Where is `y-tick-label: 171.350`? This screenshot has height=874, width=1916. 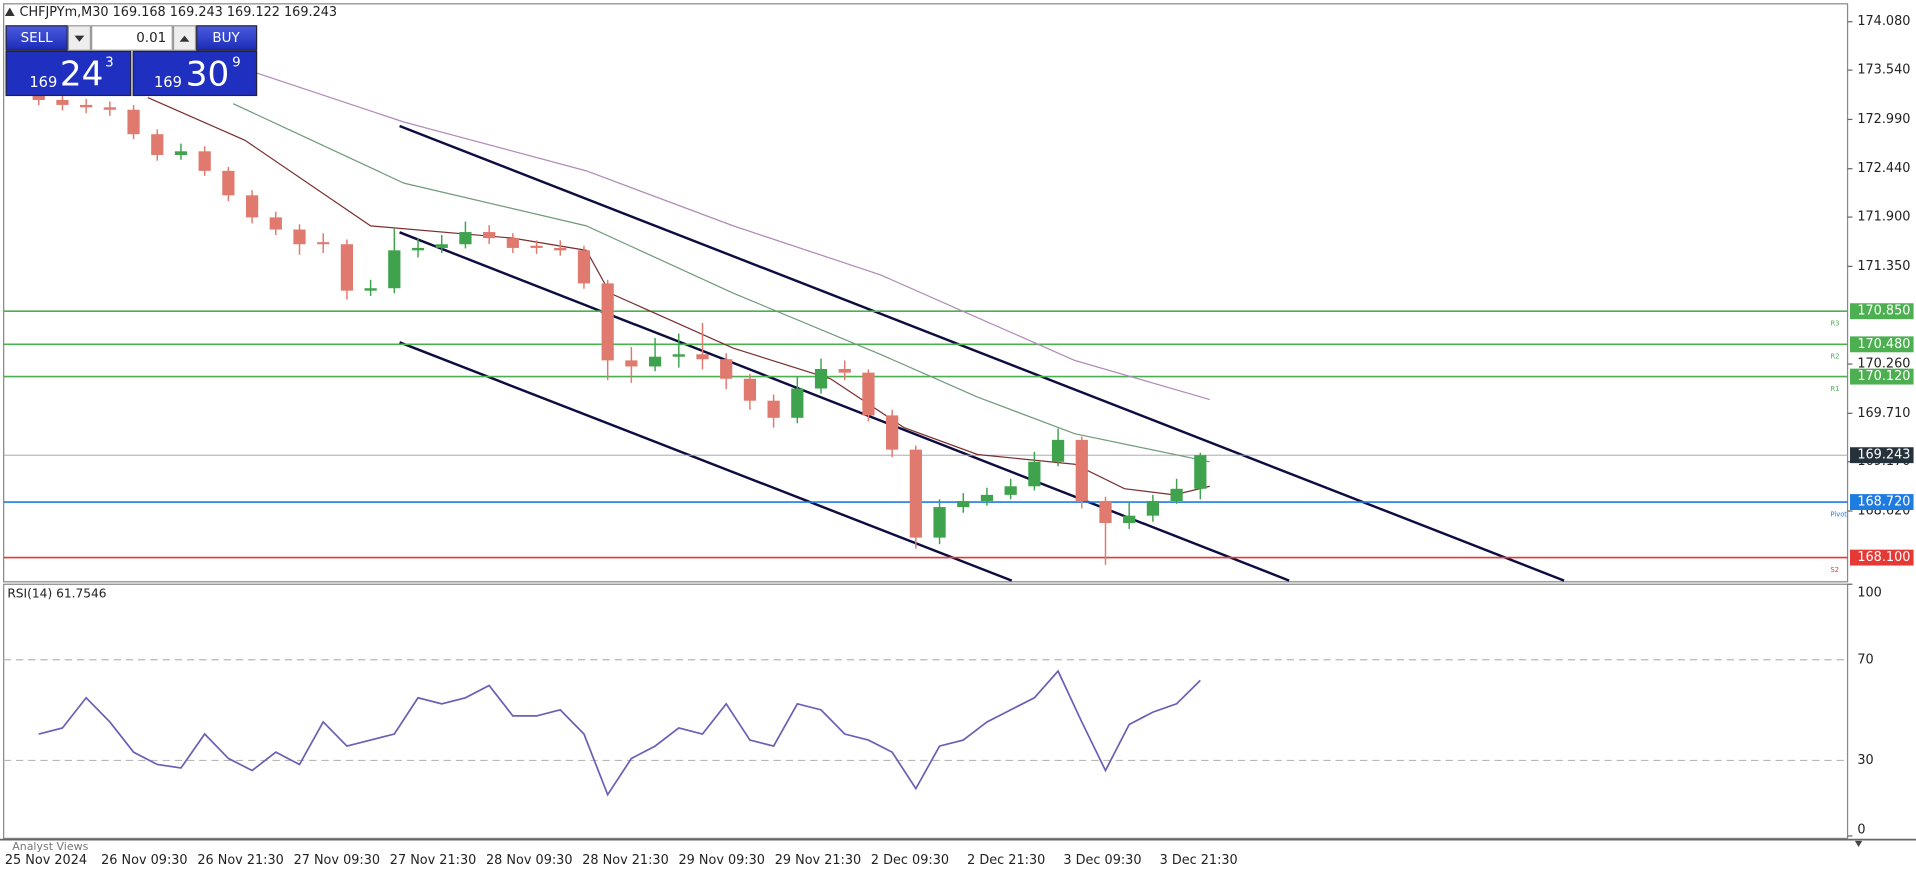
y-tick-label: 171.350 is located at coordinates (1883, 266).